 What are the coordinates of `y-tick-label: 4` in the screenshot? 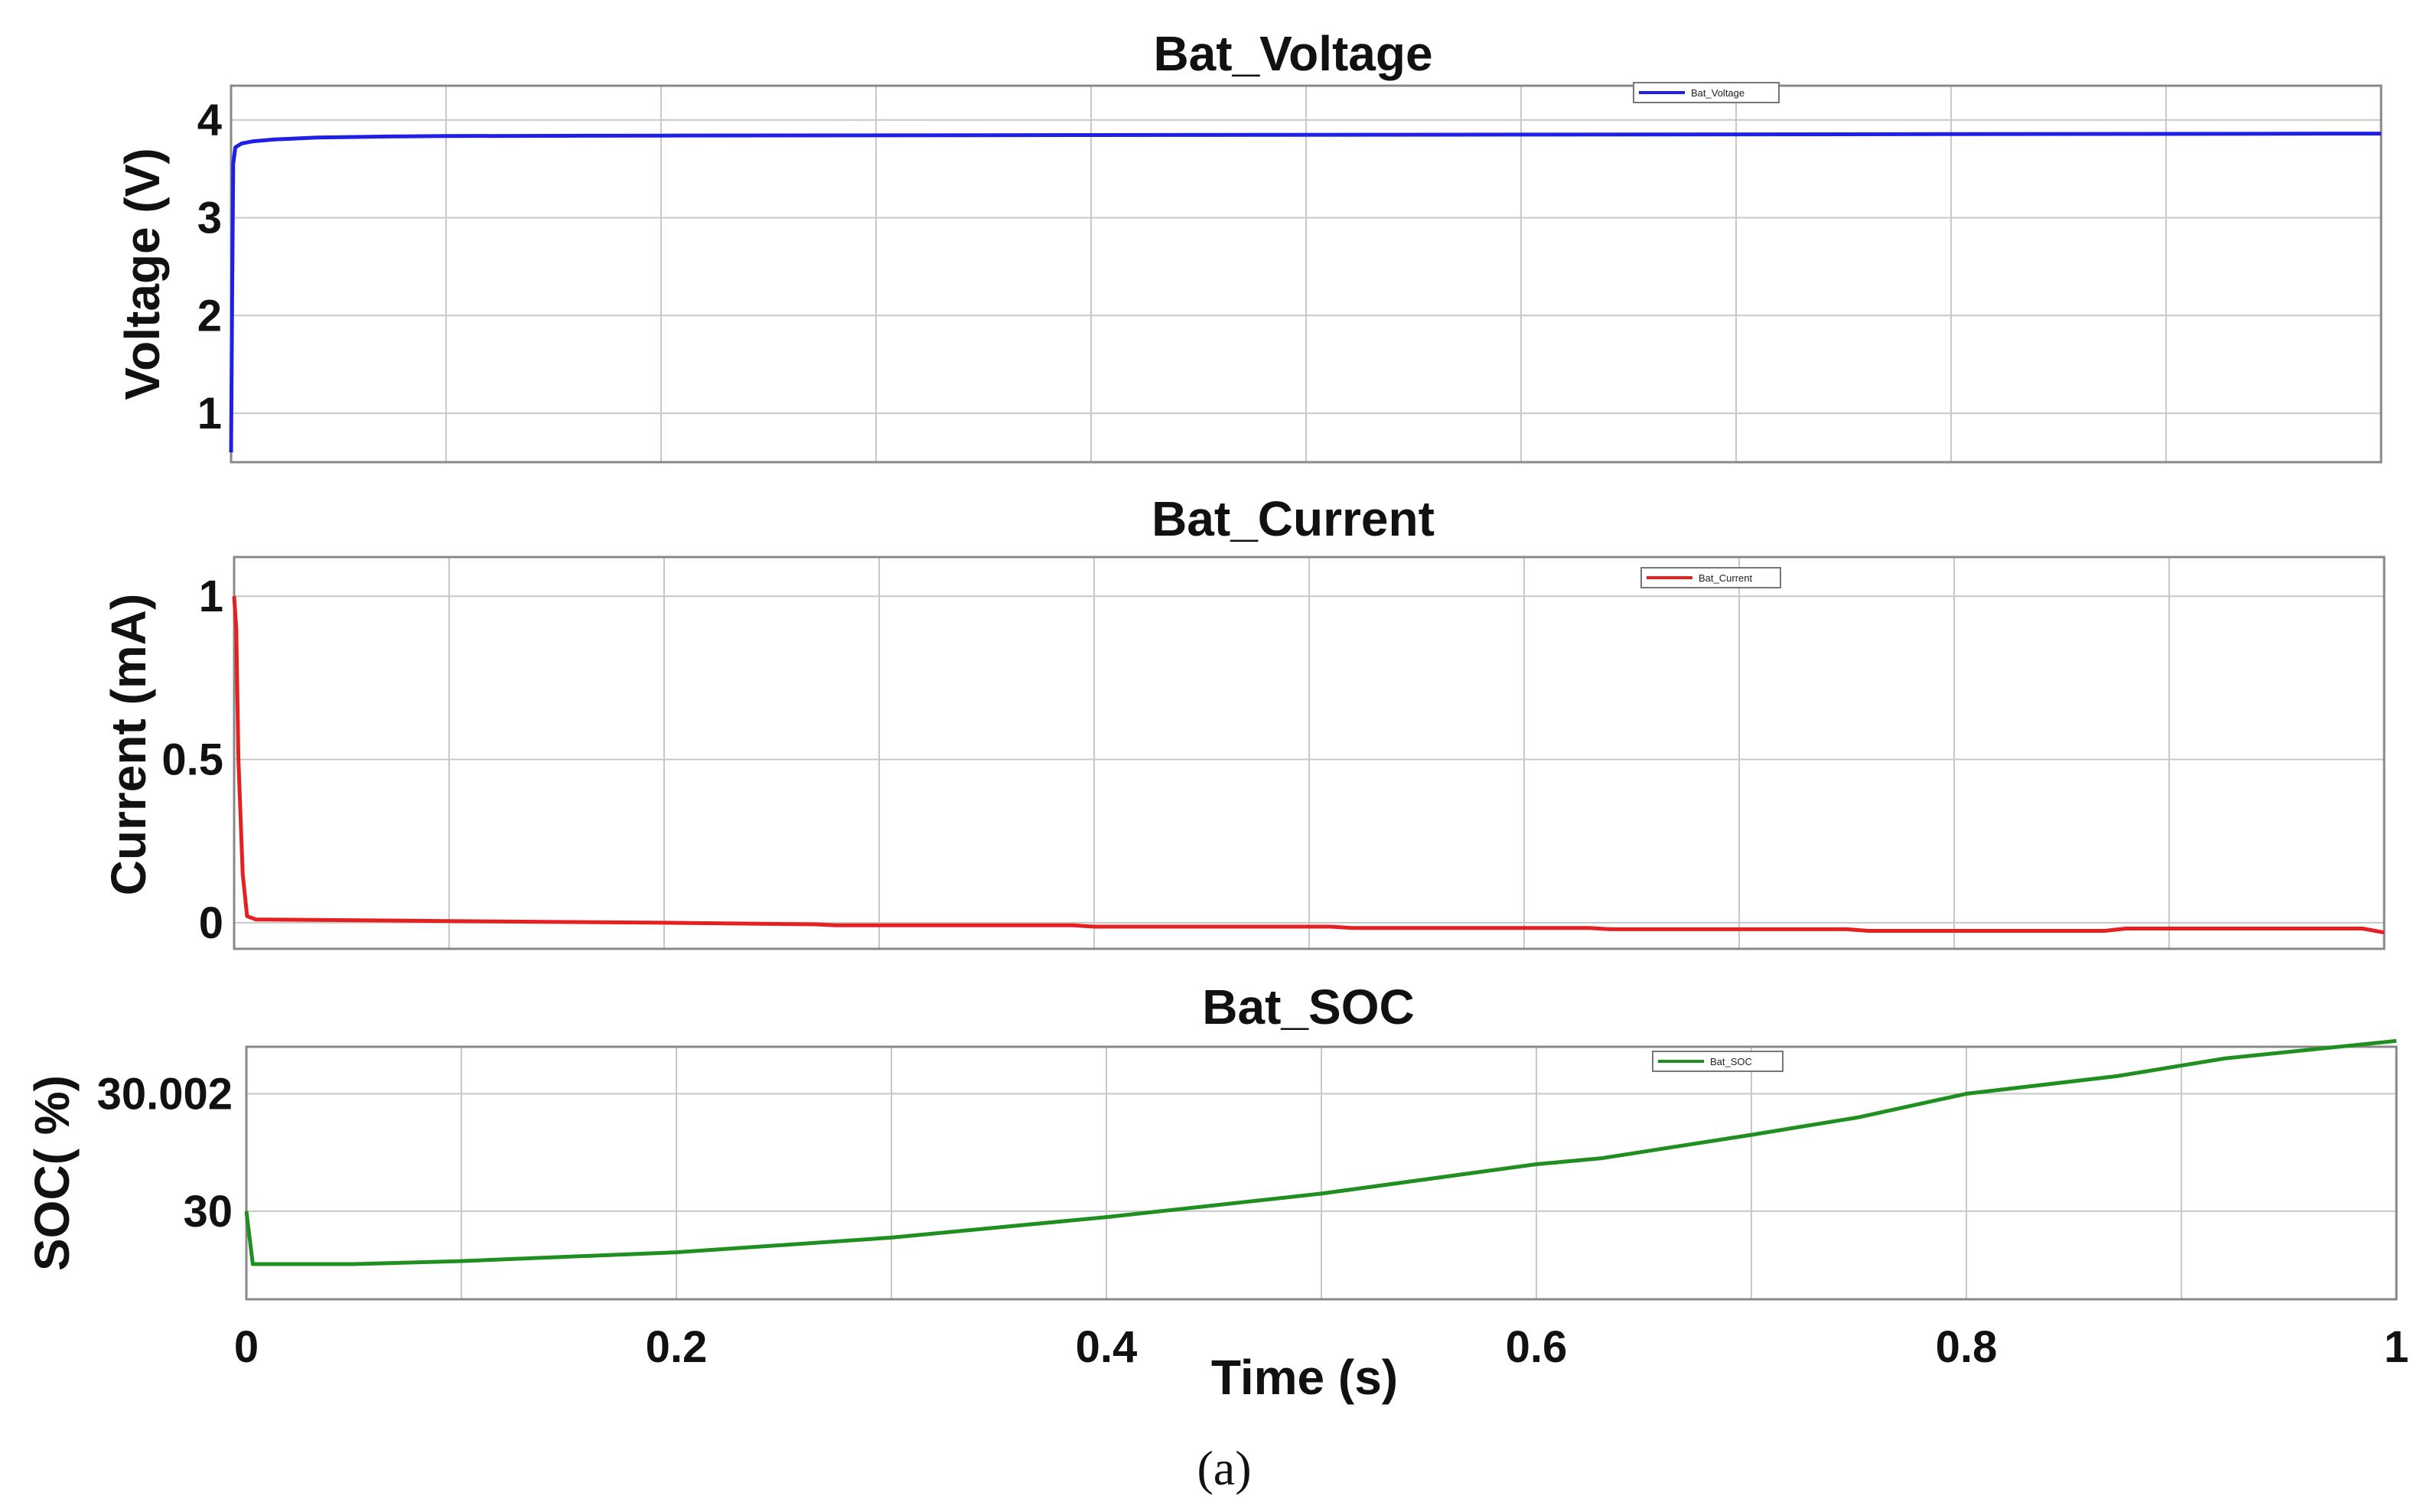 It's located at (209, 121).